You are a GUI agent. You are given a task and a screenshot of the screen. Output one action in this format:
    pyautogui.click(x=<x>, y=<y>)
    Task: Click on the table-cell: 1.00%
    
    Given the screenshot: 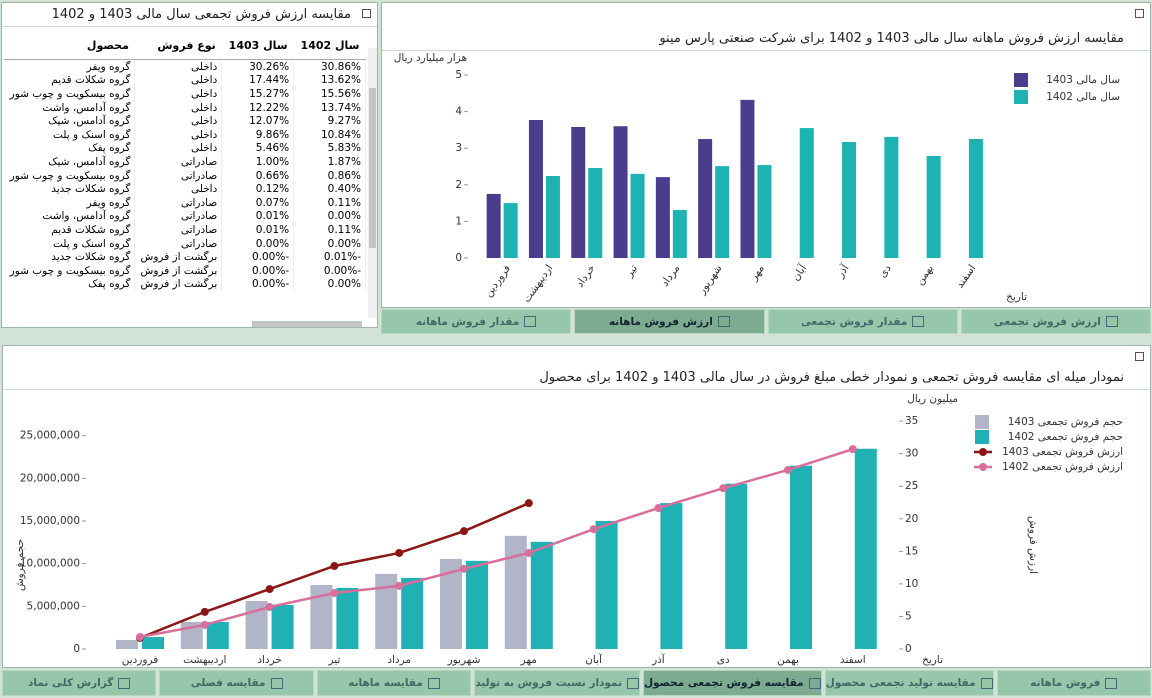 What is the action you would take?
    pyautogui.click(x=258, y=162)
    